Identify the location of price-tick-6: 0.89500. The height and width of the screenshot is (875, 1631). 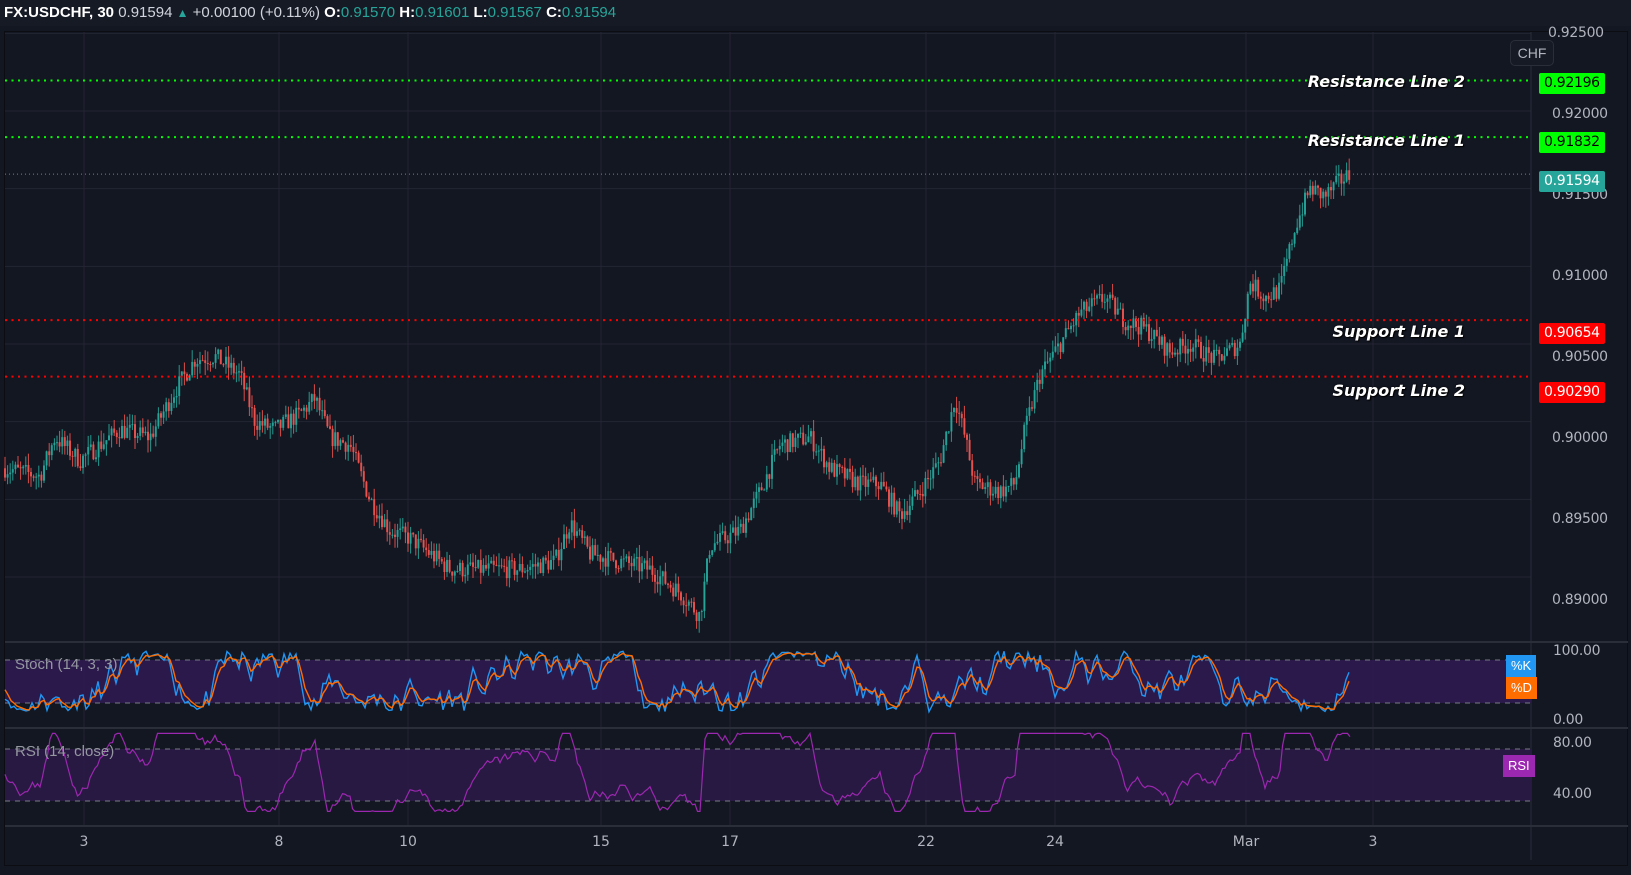
(1580, 519).